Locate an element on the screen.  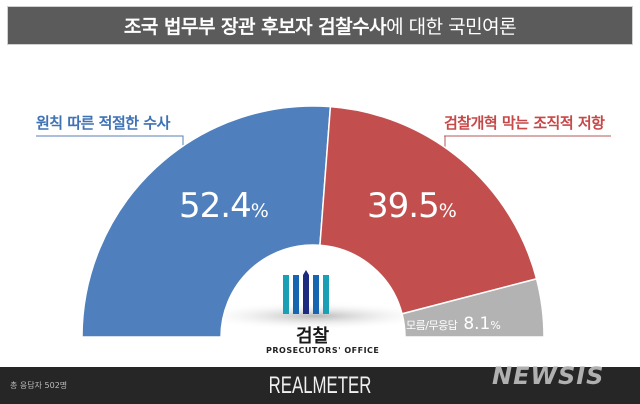
newsis-watermark: NEWSIS is located at coordinates (548, 376).